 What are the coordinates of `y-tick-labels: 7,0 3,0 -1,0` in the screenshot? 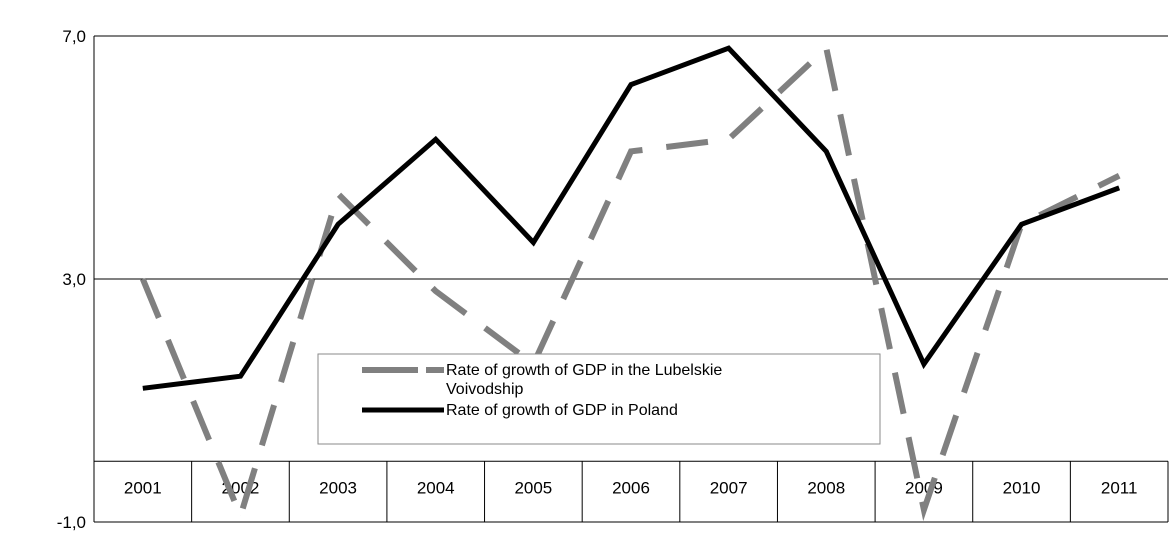 It's located at (71, 279).